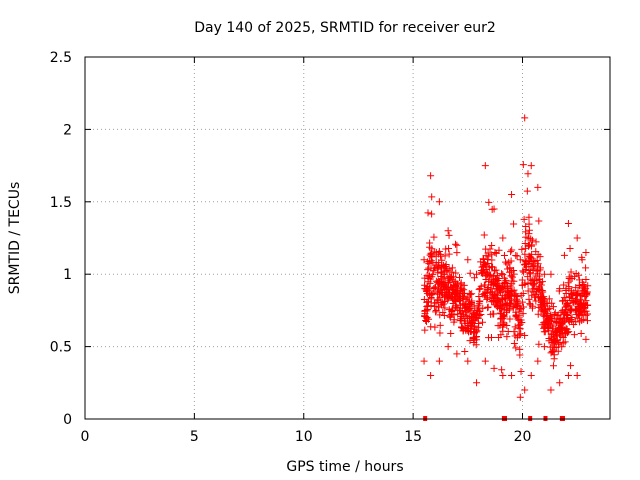 The image size is (640, 480). I want to click on x-tick-label-0: 0, so click(85, 437).